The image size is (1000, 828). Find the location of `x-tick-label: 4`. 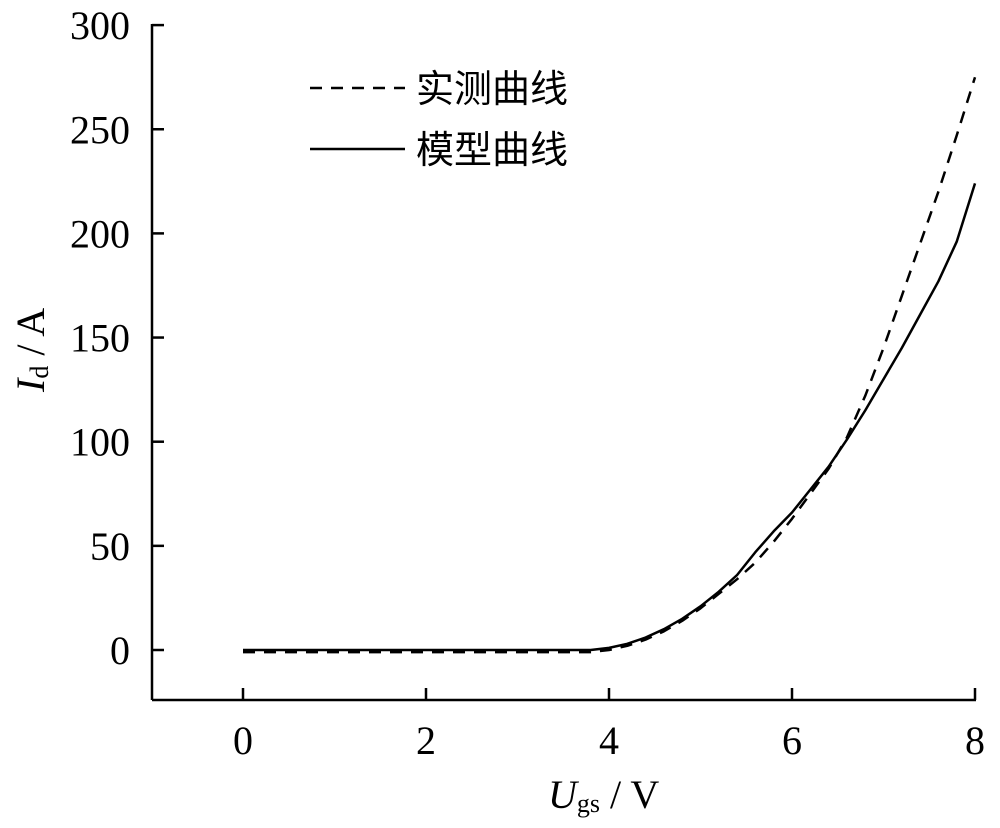

x-tick-label: 4 is located at coordinates (609, 740).